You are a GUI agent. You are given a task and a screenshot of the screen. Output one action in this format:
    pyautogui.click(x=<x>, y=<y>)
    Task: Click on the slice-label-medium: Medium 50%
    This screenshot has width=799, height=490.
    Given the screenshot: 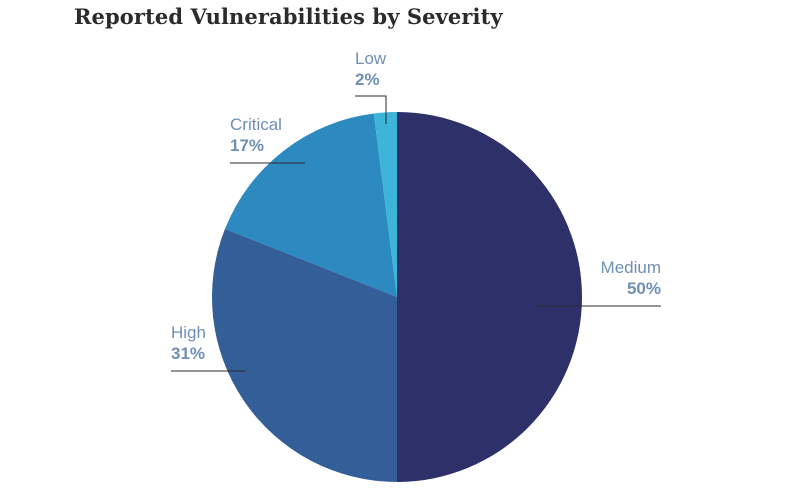 What is the action you would take?
    pyautogui.click(x=599, y=282)
    